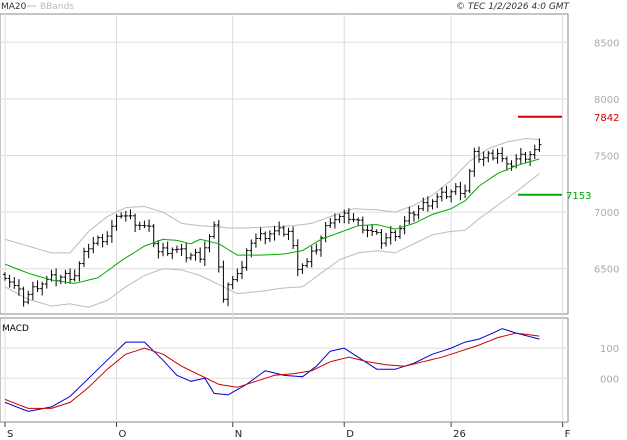 This screenshot has height=440, width=627. Describe the element at coordinates (10, 434) in the screenshot. I see `x-tick-label: S` at that location.